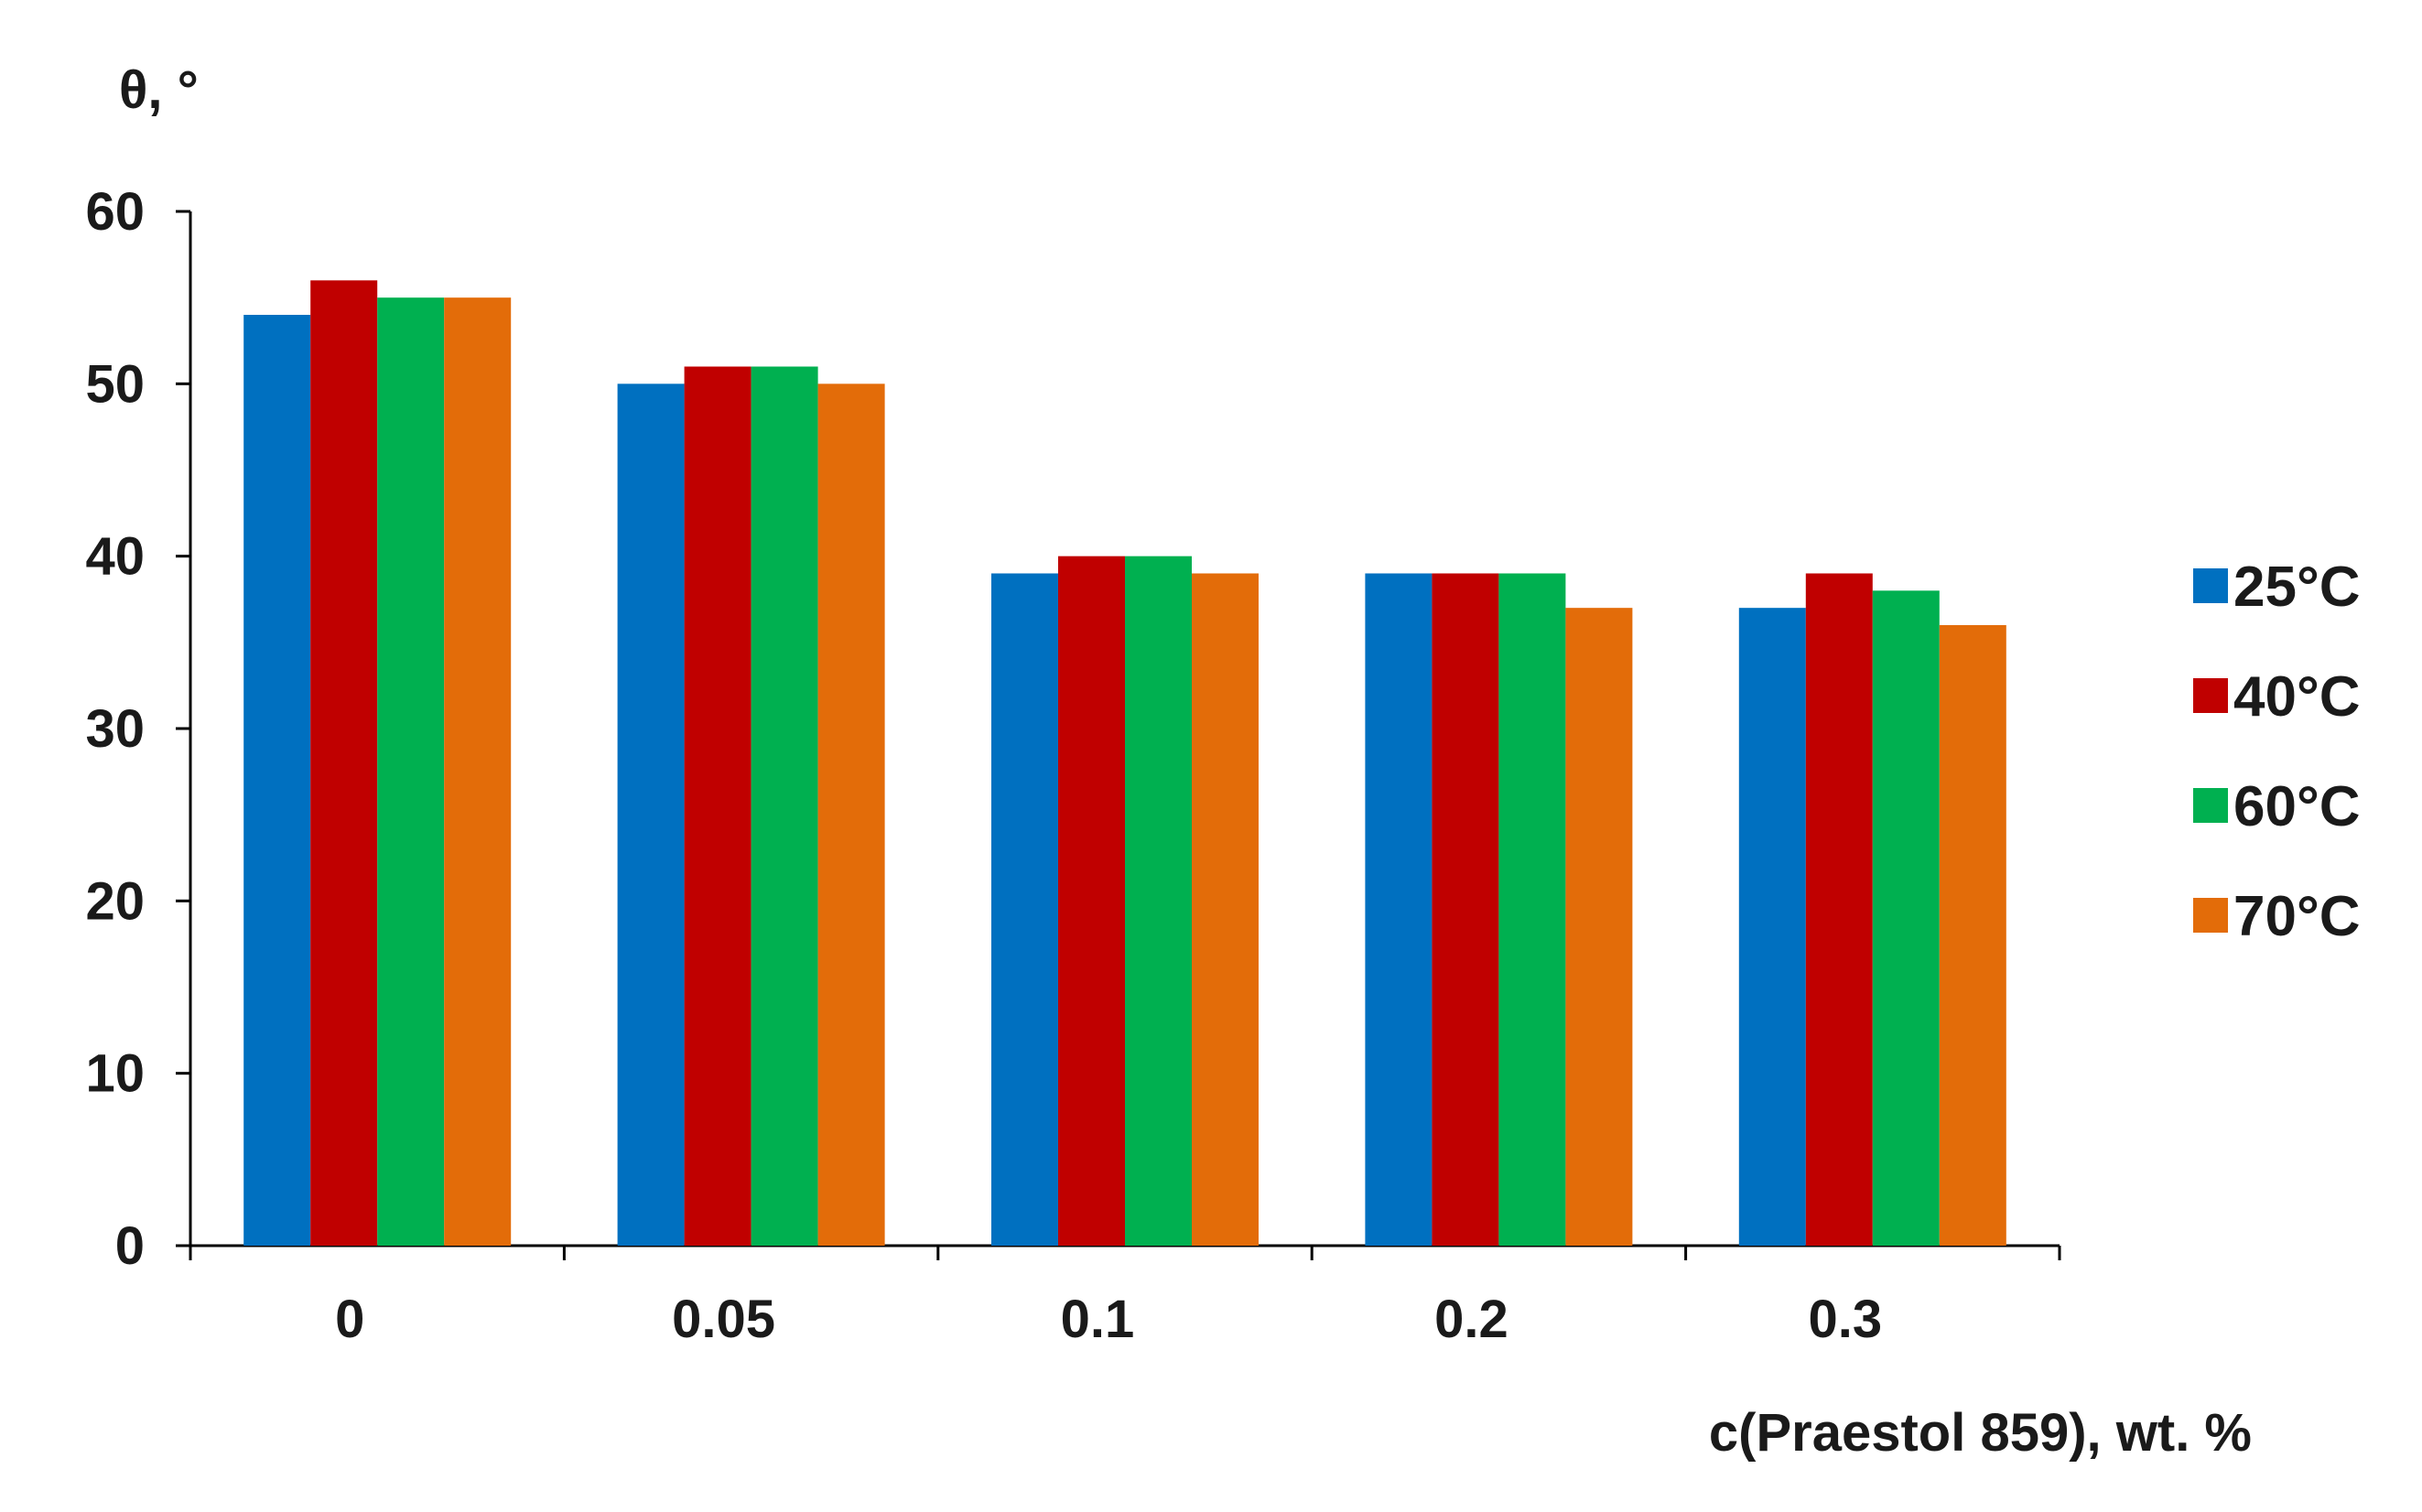  What do you see at coordinates (1845, 1319) in the screenshot?
I see `x-tick-label: 0.3` at bounding box center [1845, 1319].